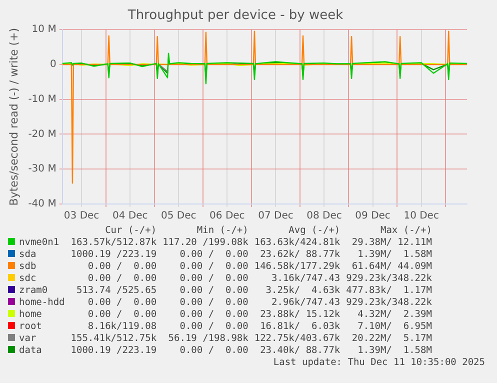  What do you see at coordinates (296, 243) in the screenshot?
I see `text: 163.63k/424.81k` at bounding box center [296, 243].